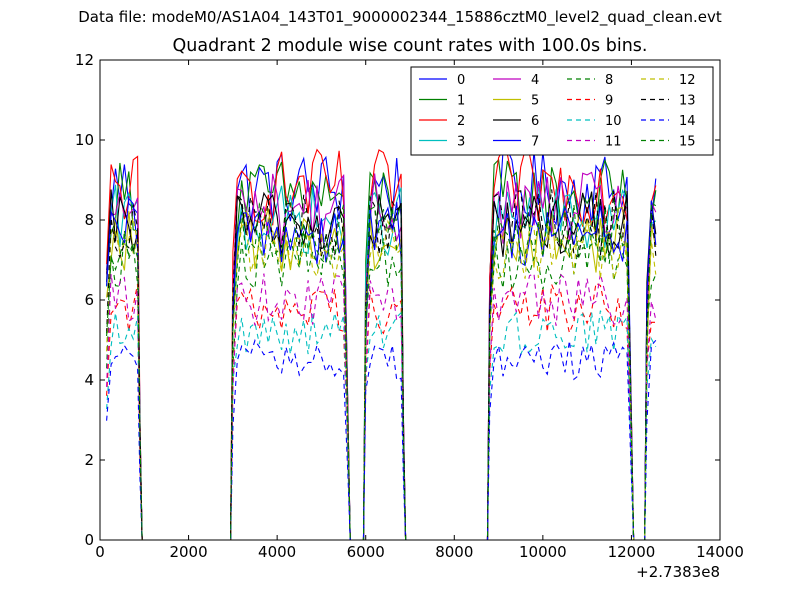 This screenshot has width=800, height=600. Describe the element at coordinates (609, 80) in the screenshot. I see `legend-label-8: 8` at that location.